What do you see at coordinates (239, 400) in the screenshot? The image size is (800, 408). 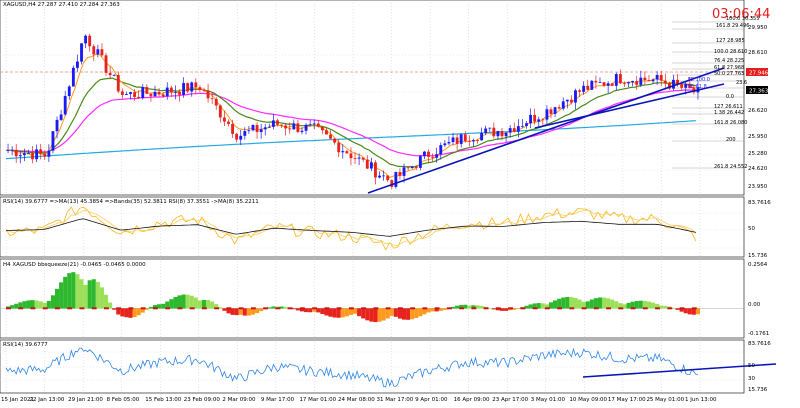 I see `x-tick-label: 2 Mar 09:00` at bounding box center [239, 400].